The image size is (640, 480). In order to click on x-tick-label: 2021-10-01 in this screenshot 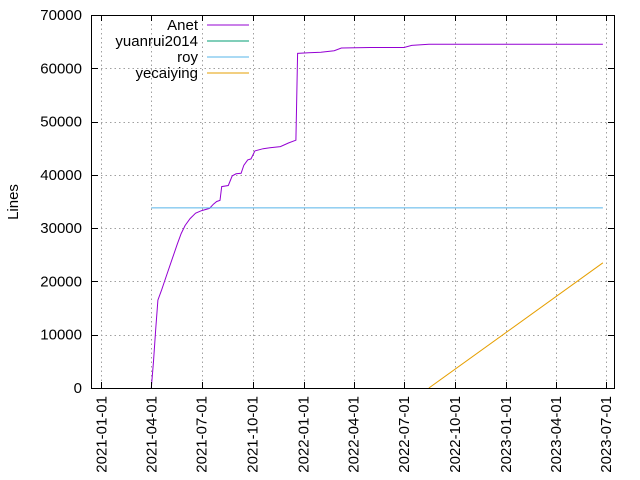, I will do `click(253, 434)`.